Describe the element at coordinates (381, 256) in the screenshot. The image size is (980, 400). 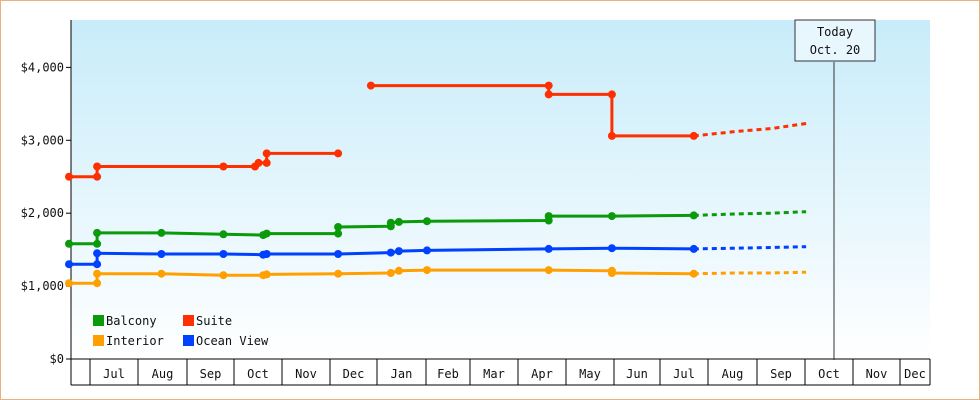
I see `series-line-ocean-view` at that location.